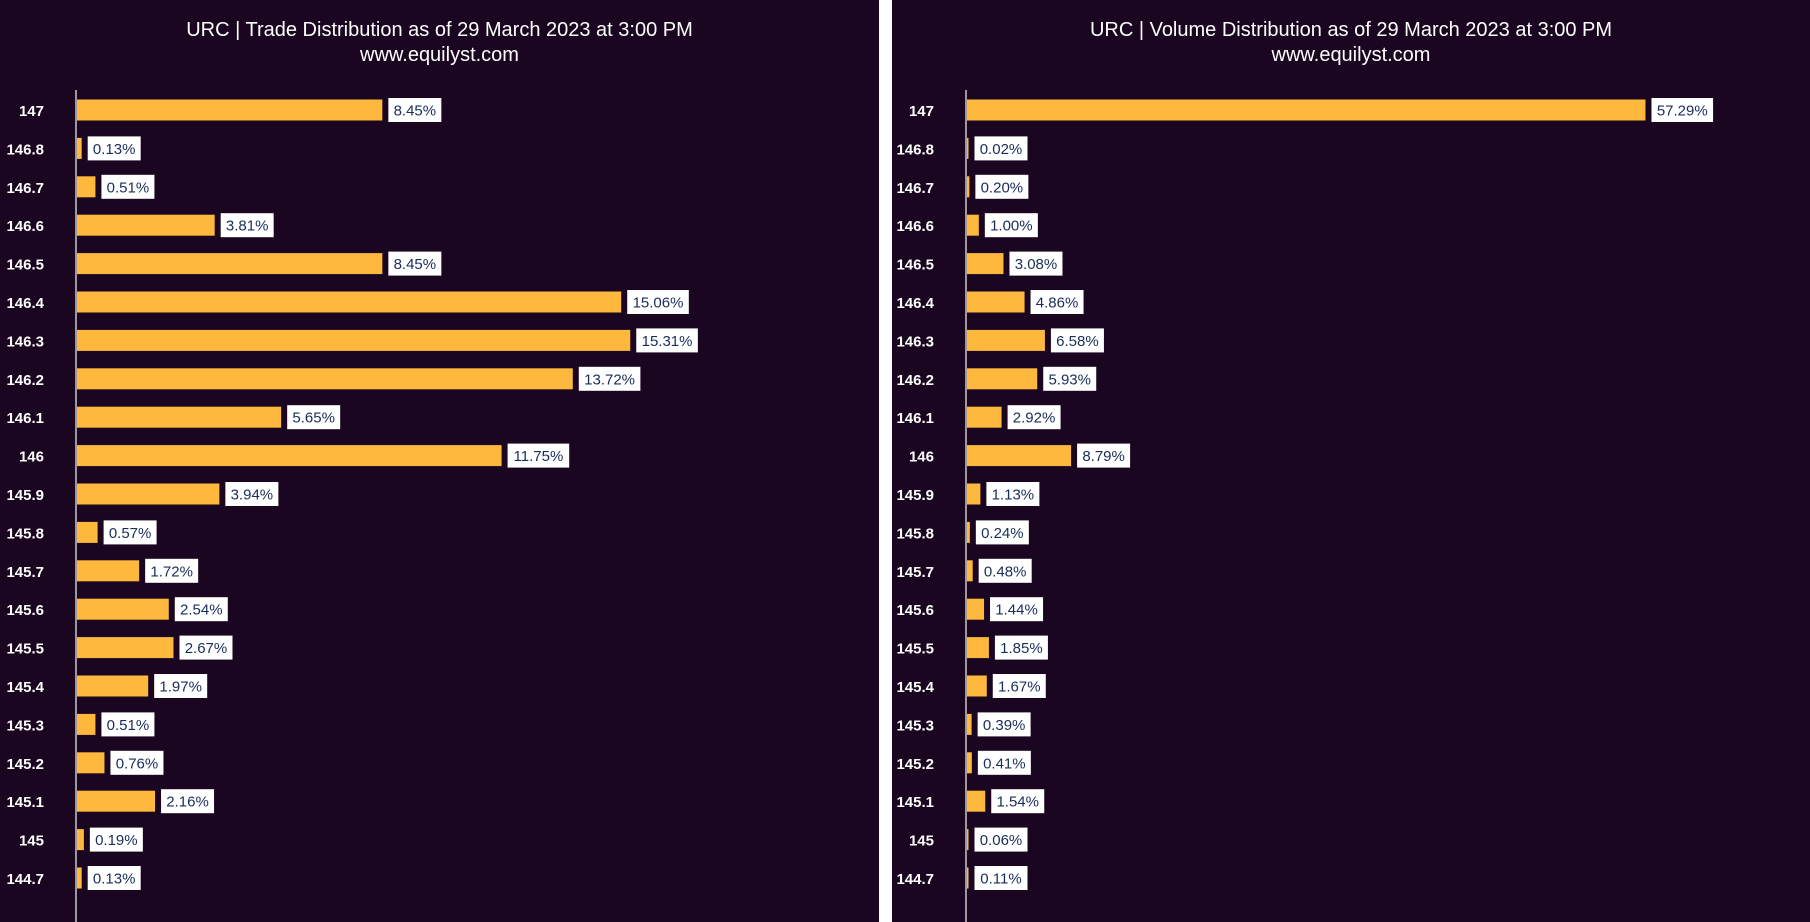 The image size is (1810, 922). Describe the element at coordinates (921, 841) in the screenshot. I see `category-tick-label: 145` at that location.